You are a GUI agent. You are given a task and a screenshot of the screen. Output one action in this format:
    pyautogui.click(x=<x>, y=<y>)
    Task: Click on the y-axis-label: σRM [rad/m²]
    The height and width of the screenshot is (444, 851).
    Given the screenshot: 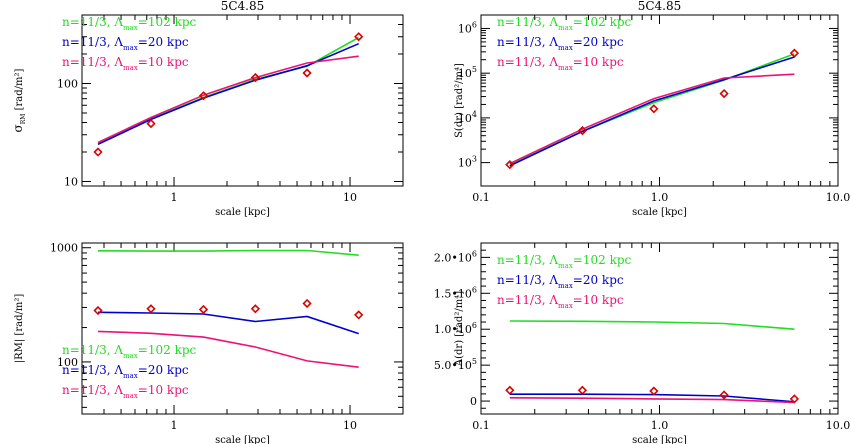 What is the action you would take?
    pyautogui.click(x=19, y=100)
    